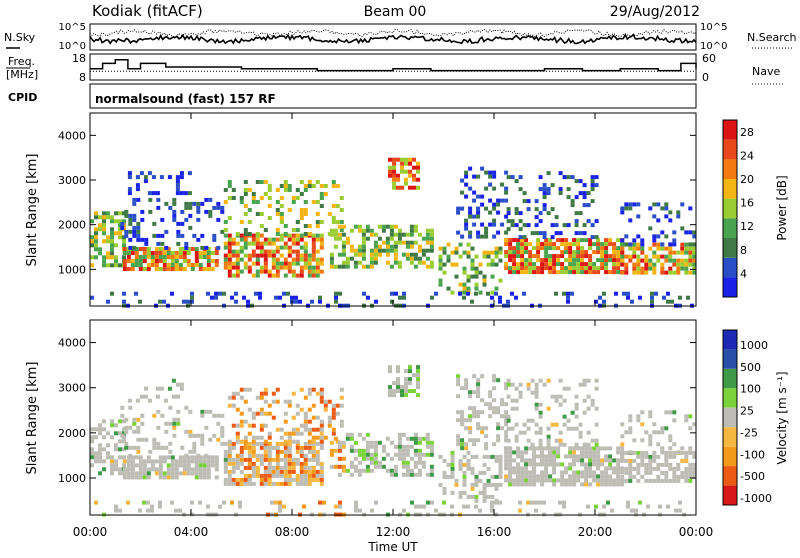 The image size is (800, 558). I want to click on y-tick-label: 4000, so click(72, 135).